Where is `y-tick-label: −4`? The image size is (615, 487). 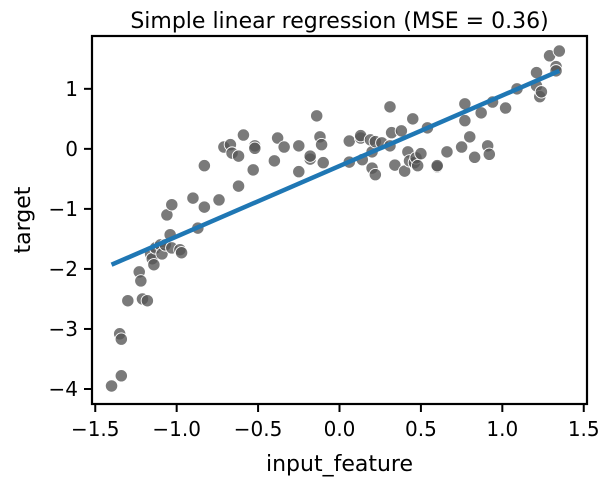
y-tick-label: −4 is located at coordinates (63, 389).